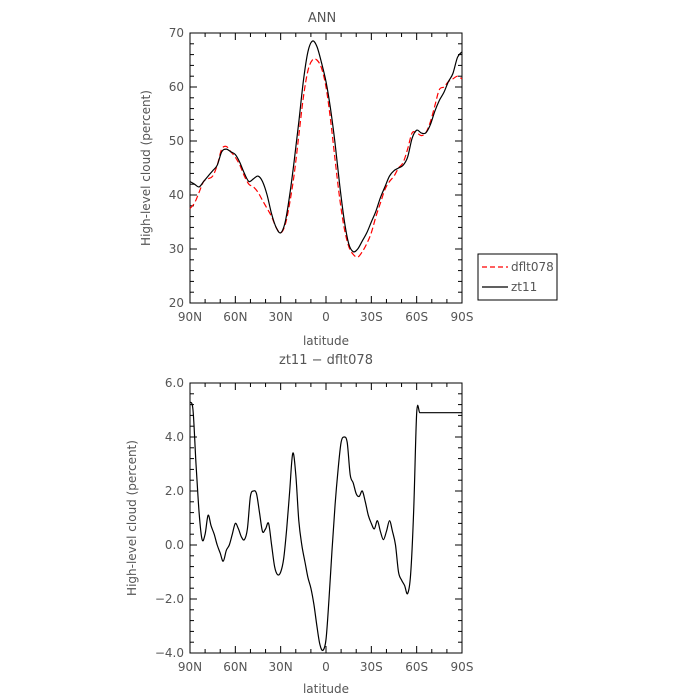 The width and height of the screenshot is (700, 700). I want to click on top-lines, so click(326, 149).